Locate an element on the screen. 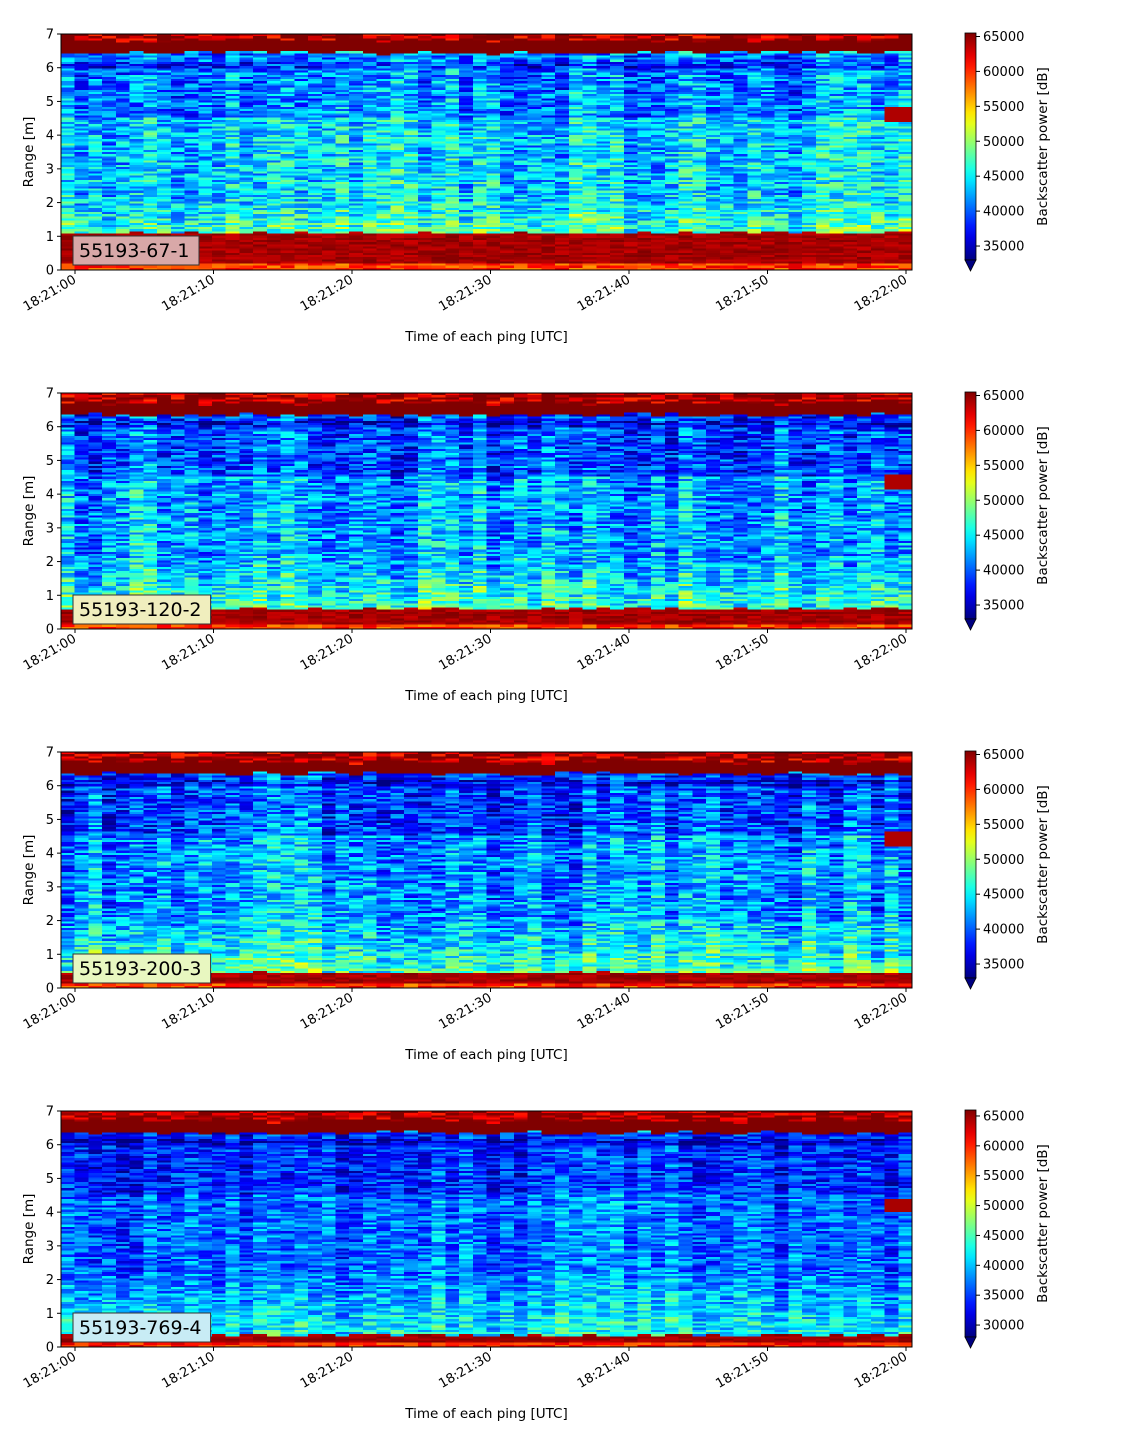 Image resolution: width=1140 pixels, height=1436 pixels. annotation-label: 55193-200-3 is located at coordinates (140, 969).